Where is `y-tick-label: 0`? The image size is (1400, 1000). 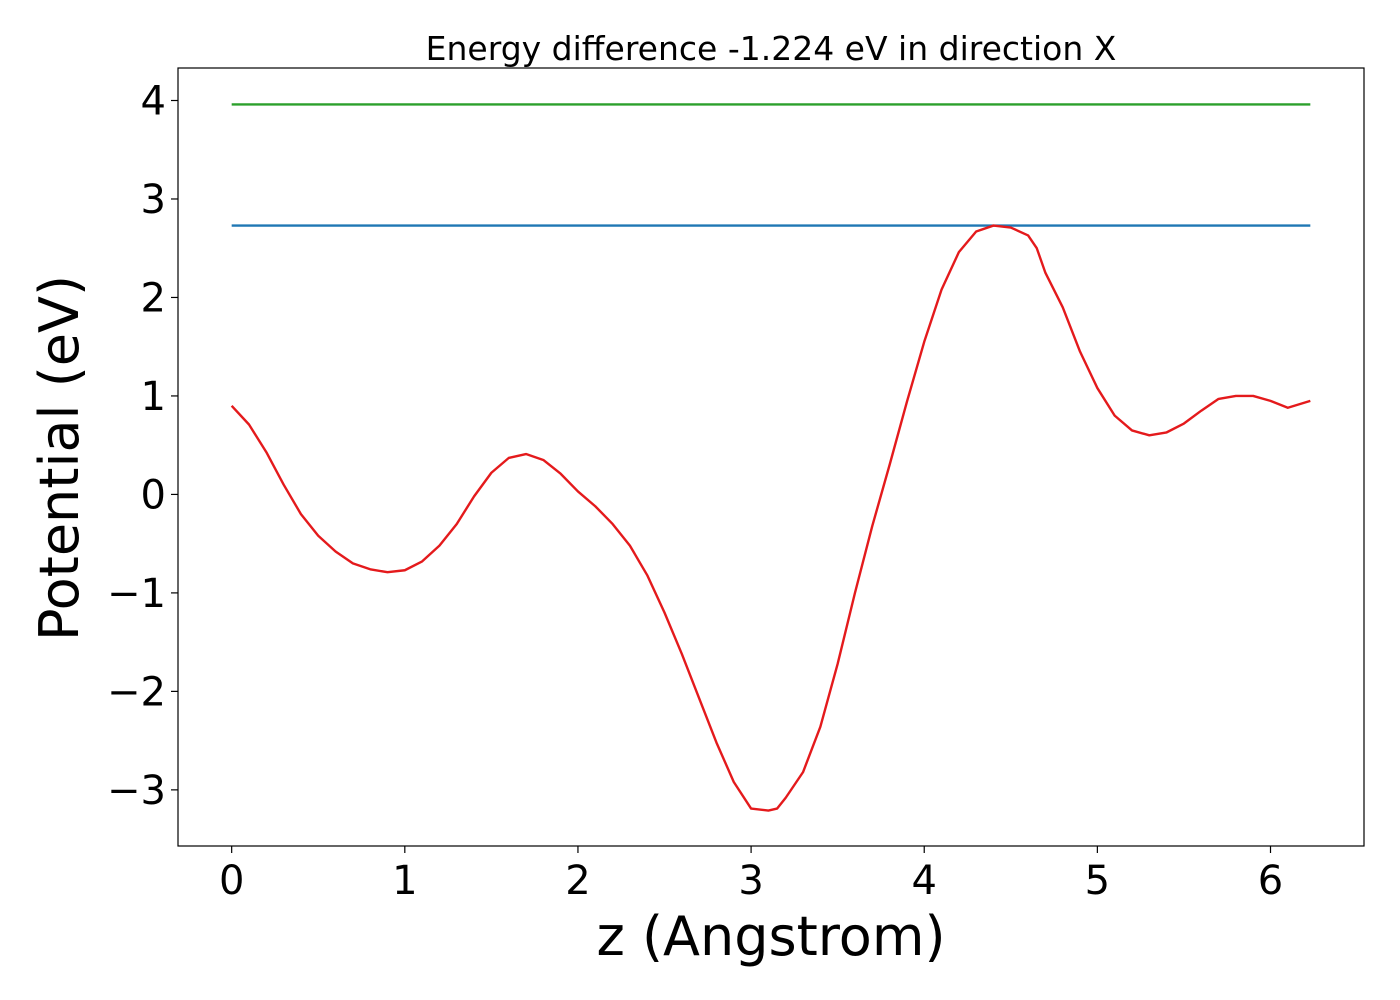 y-tick-label: 0 is located at coordinates (153, 495).